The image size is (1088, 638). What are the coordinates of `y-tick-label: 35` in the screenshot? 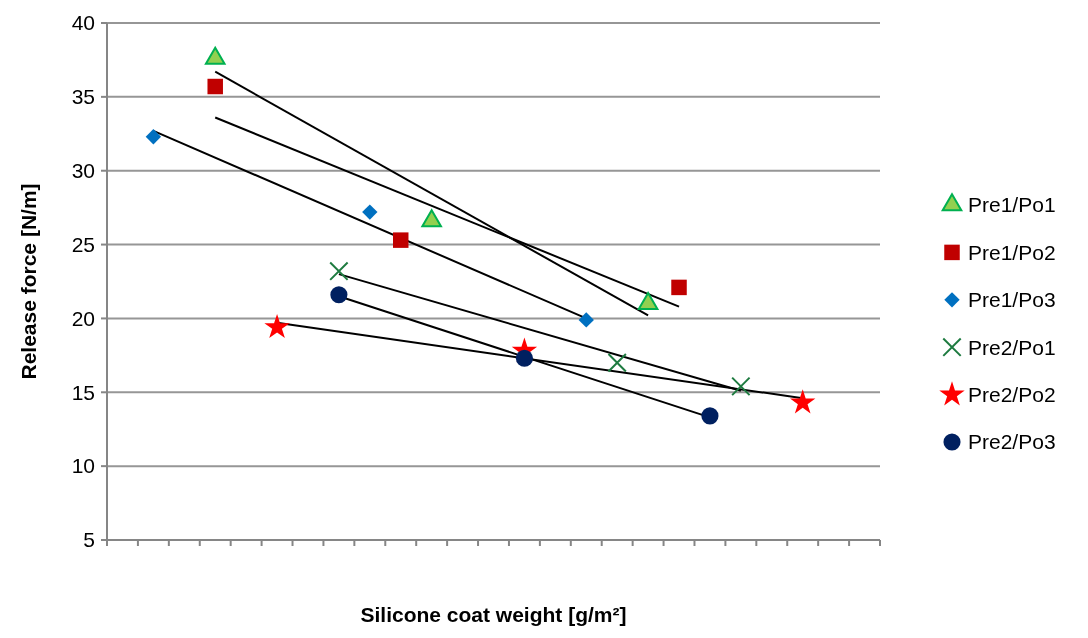 It's located at (83, 97).